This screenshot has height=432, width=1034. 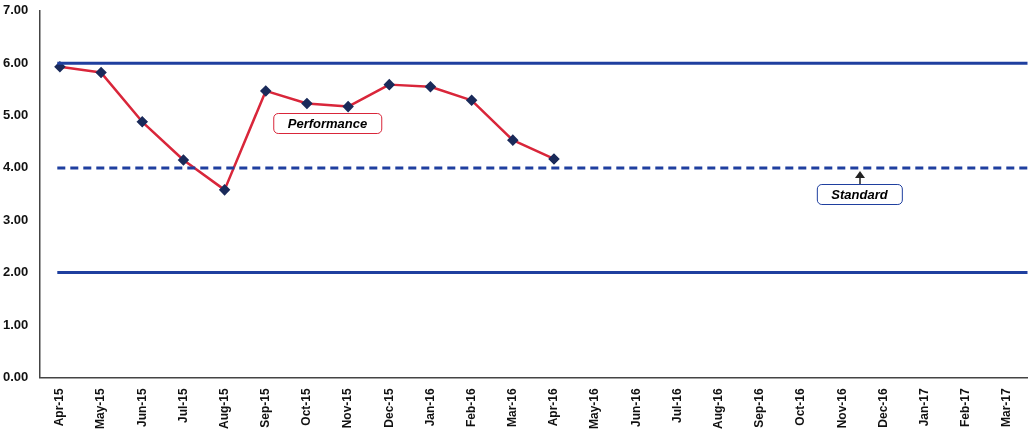 I want to click on ref-line-label: Standard, so click(x=859, y=194).